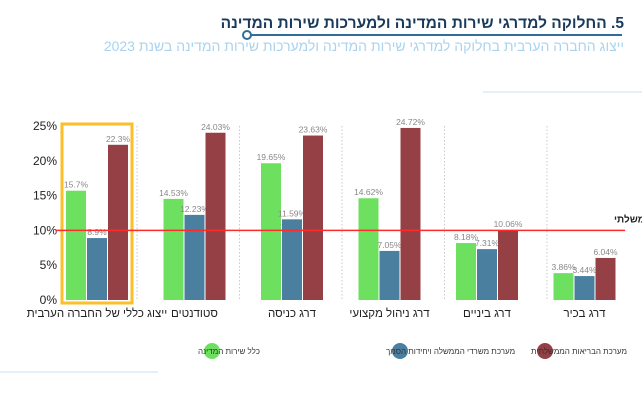 The width and height of the screenshot is (642, 410). I want to click on data-label: 15.7%, so click(76, 185).